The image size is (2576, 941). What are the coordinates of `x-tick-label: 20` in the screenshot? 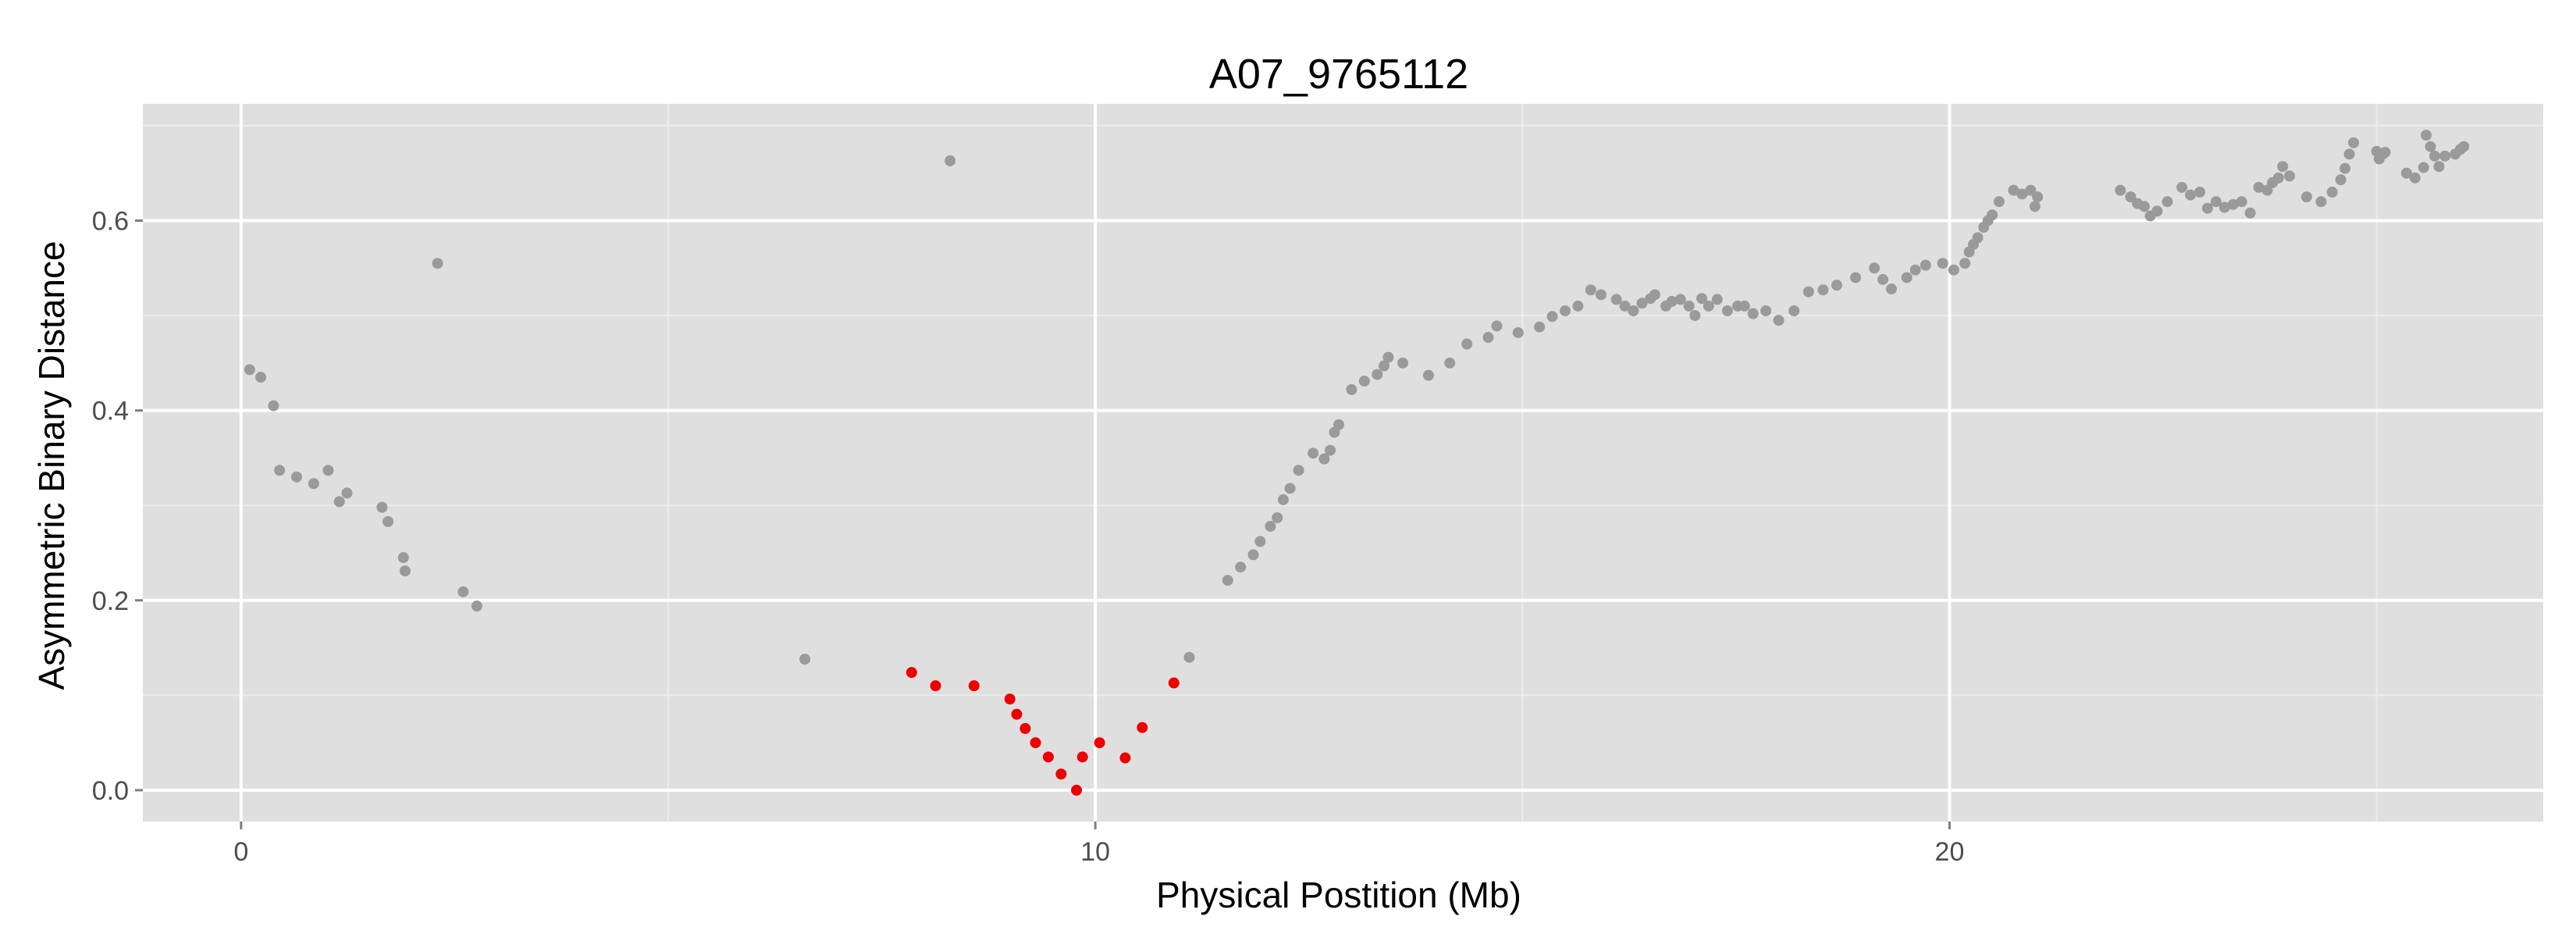 It's located at (1950, 852).